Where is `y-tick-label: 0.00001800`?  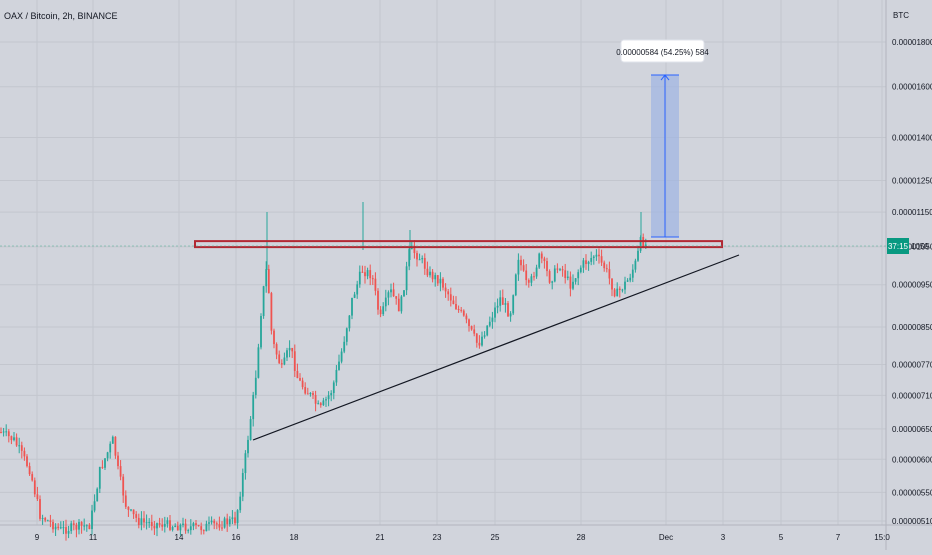
y-tick-label: 0.00001800 is located at coordinates (912, 42).